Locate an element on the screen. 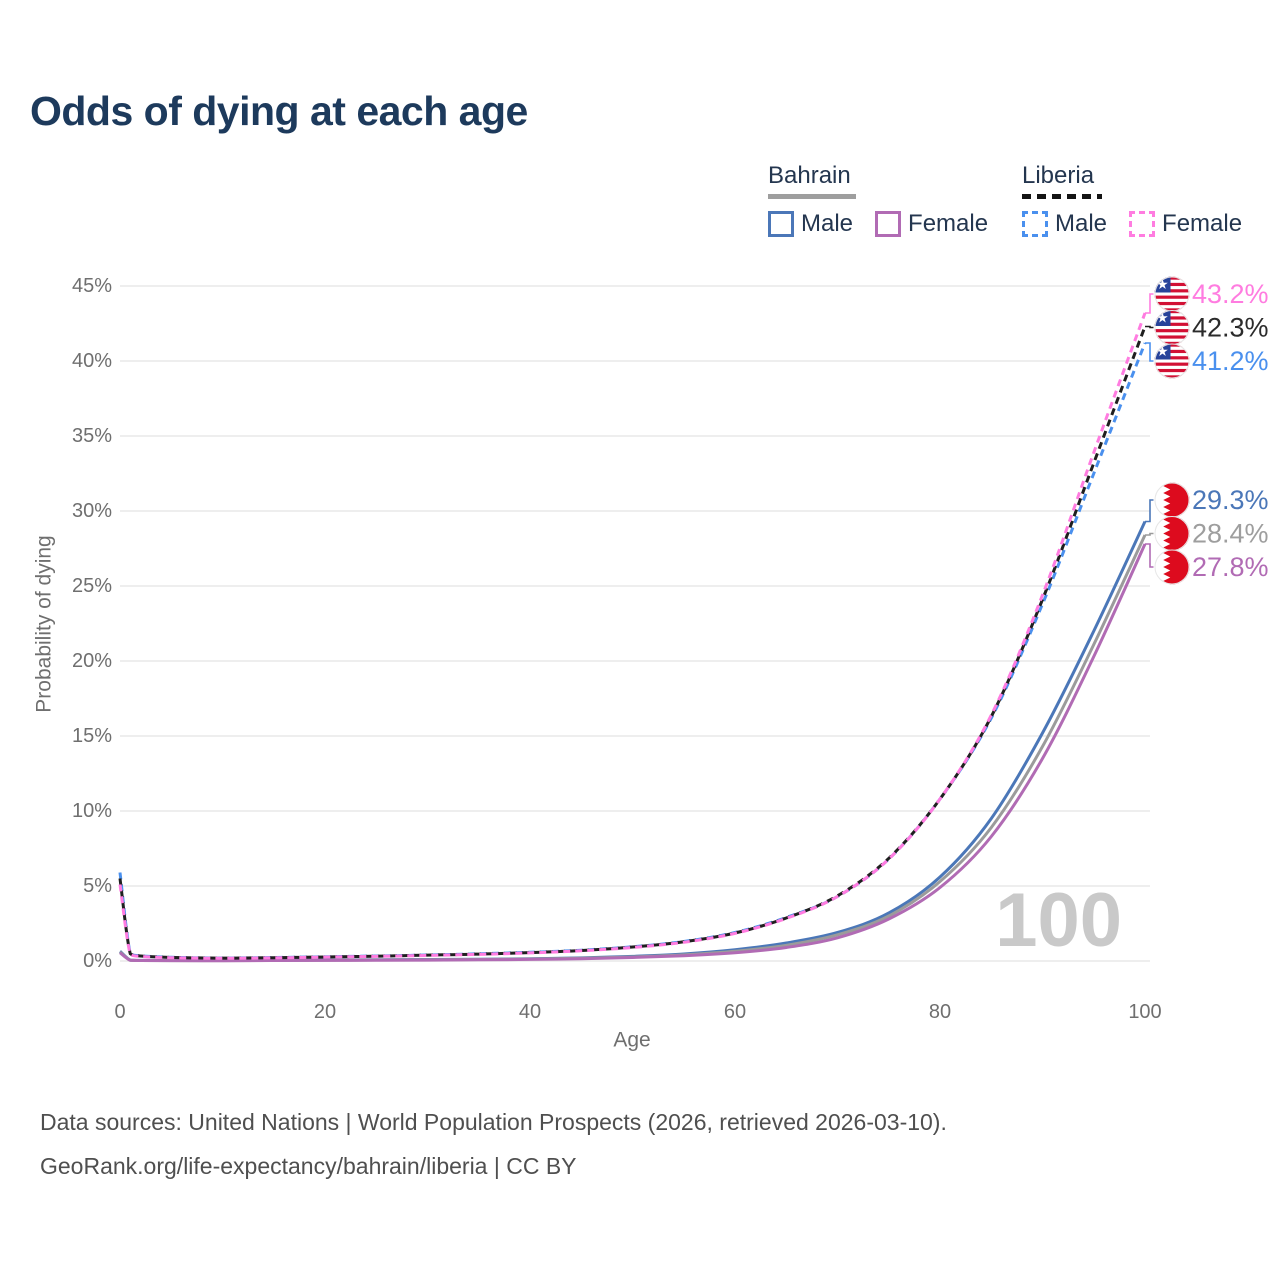  y-tick-label: 0% is located at coordinates (97, 961).